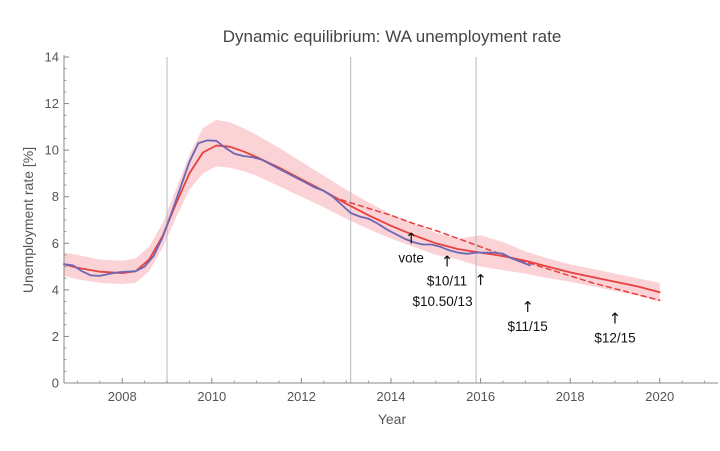 This screenshot has width=720, height=451. Describe the element at coordinates (55, 196) in the screenshot. I see `y-tick-label: 8` at that location.